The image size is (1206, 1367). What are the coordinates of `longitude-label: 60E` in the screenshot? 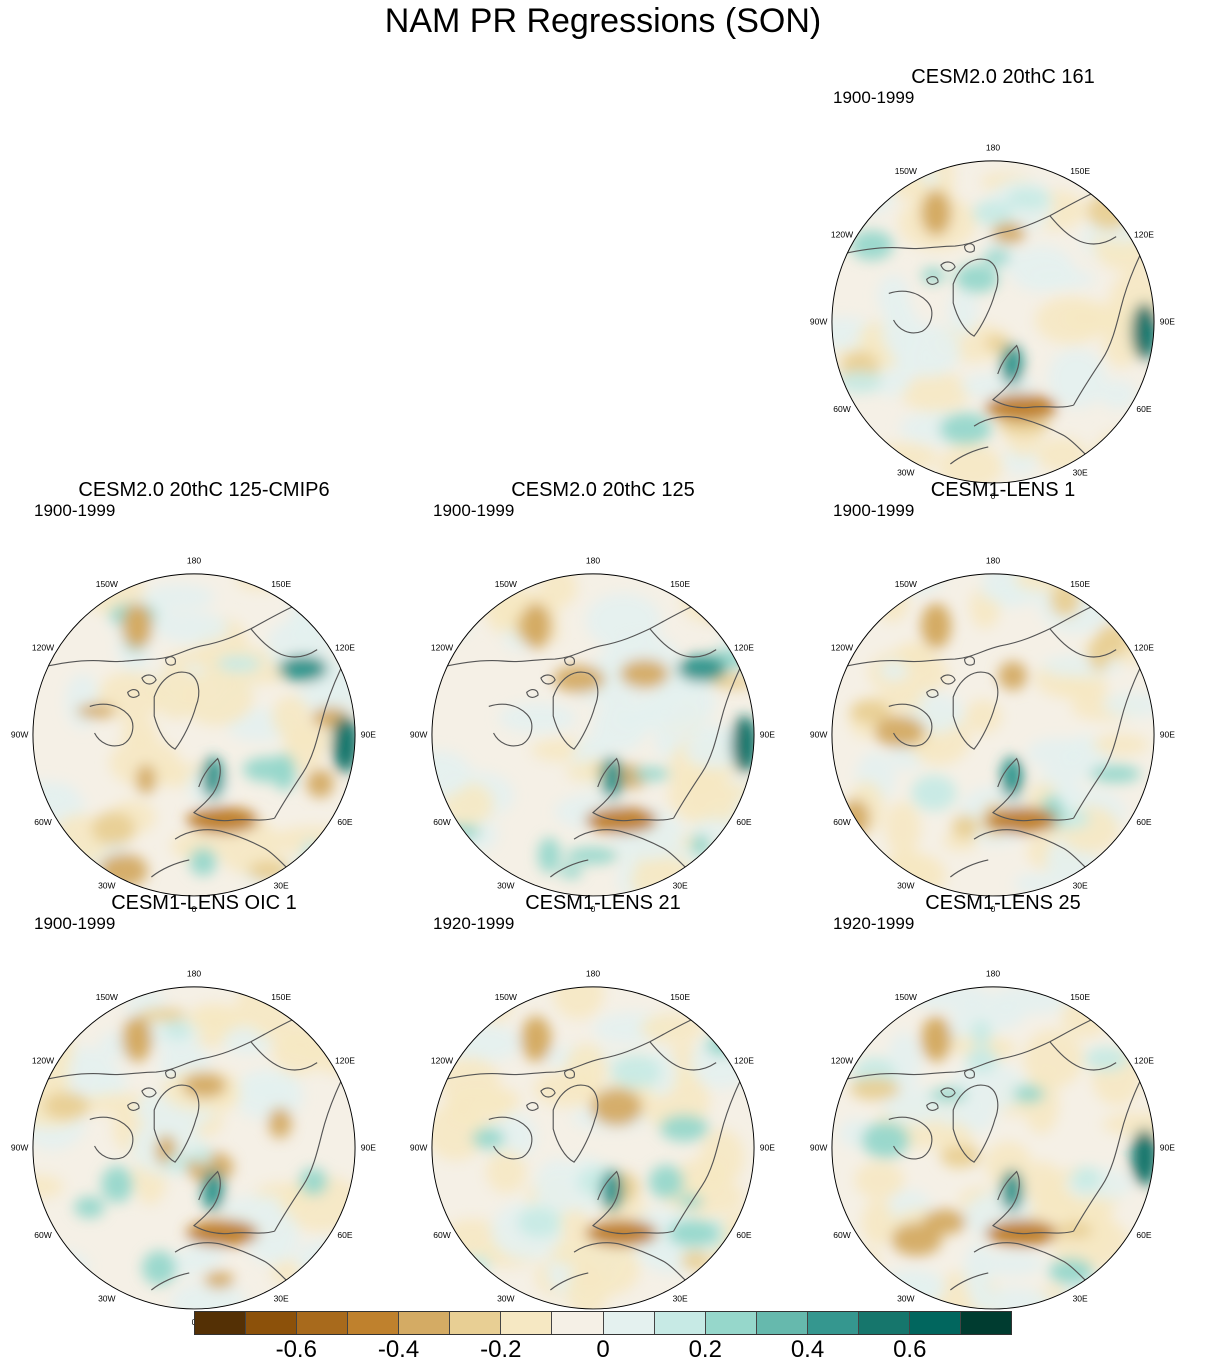 It's located at (344, 822).